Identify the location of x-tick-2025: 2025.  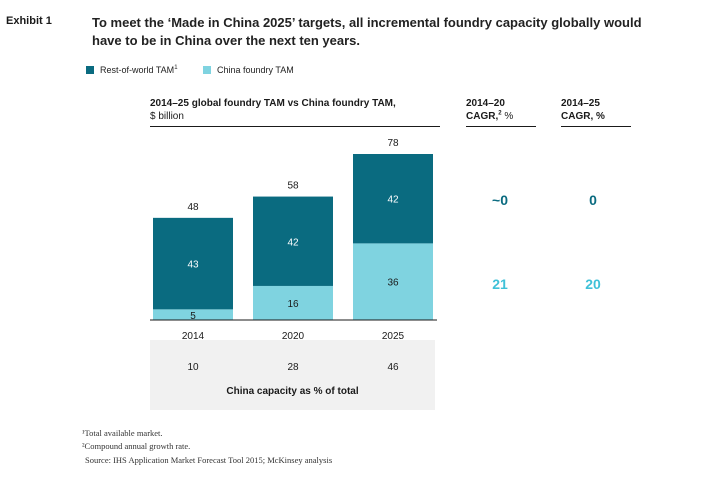
(393, 335).